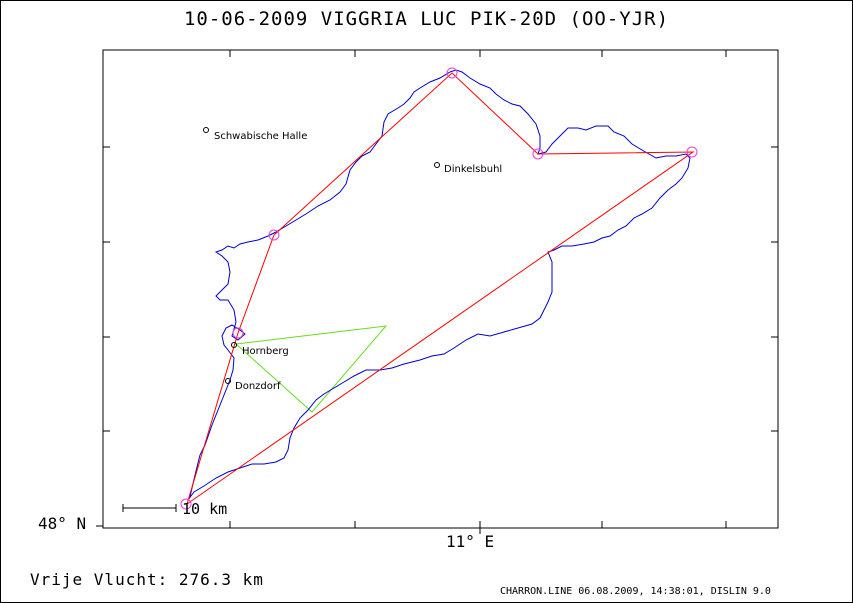 Image resolution: width=853 pixels, height=603 pixels. Describe the element at coordinates (186, 504) in the screenshot. I see `turnpoint-start` at that location.